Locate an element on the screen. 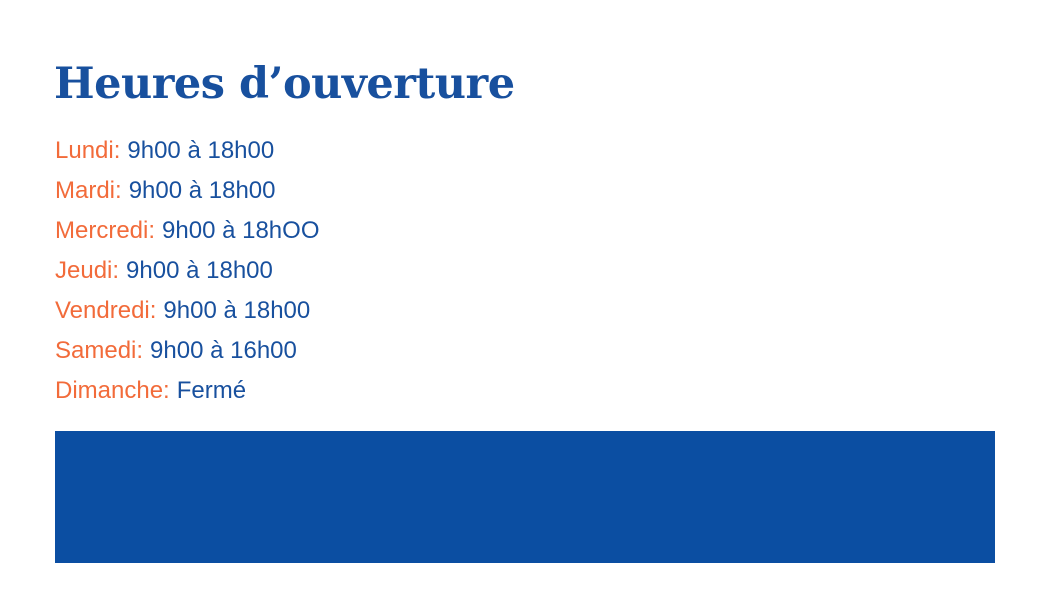 This screenshot has width=1050, height=600. day-value-vendredi: 9h00 à 18h00 is located at coordinates (237, 310).